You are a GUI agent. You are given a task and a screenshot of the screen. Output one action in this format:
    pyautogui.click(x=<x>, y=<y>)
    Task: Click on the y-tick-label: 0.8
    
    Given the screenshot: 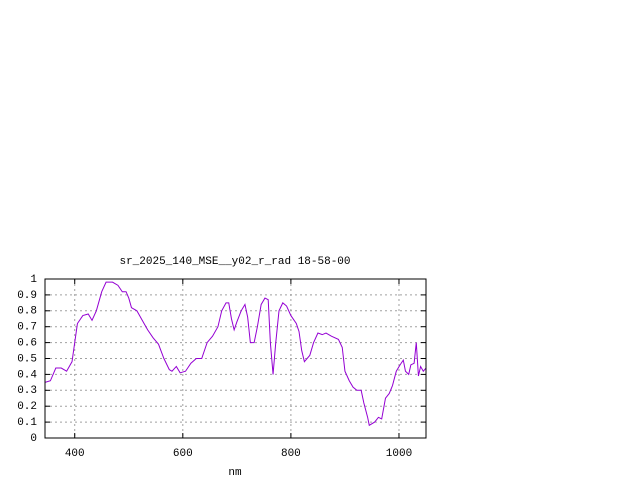 What is the action you would take?
    pyautogui.click(x=27, y=312)
    